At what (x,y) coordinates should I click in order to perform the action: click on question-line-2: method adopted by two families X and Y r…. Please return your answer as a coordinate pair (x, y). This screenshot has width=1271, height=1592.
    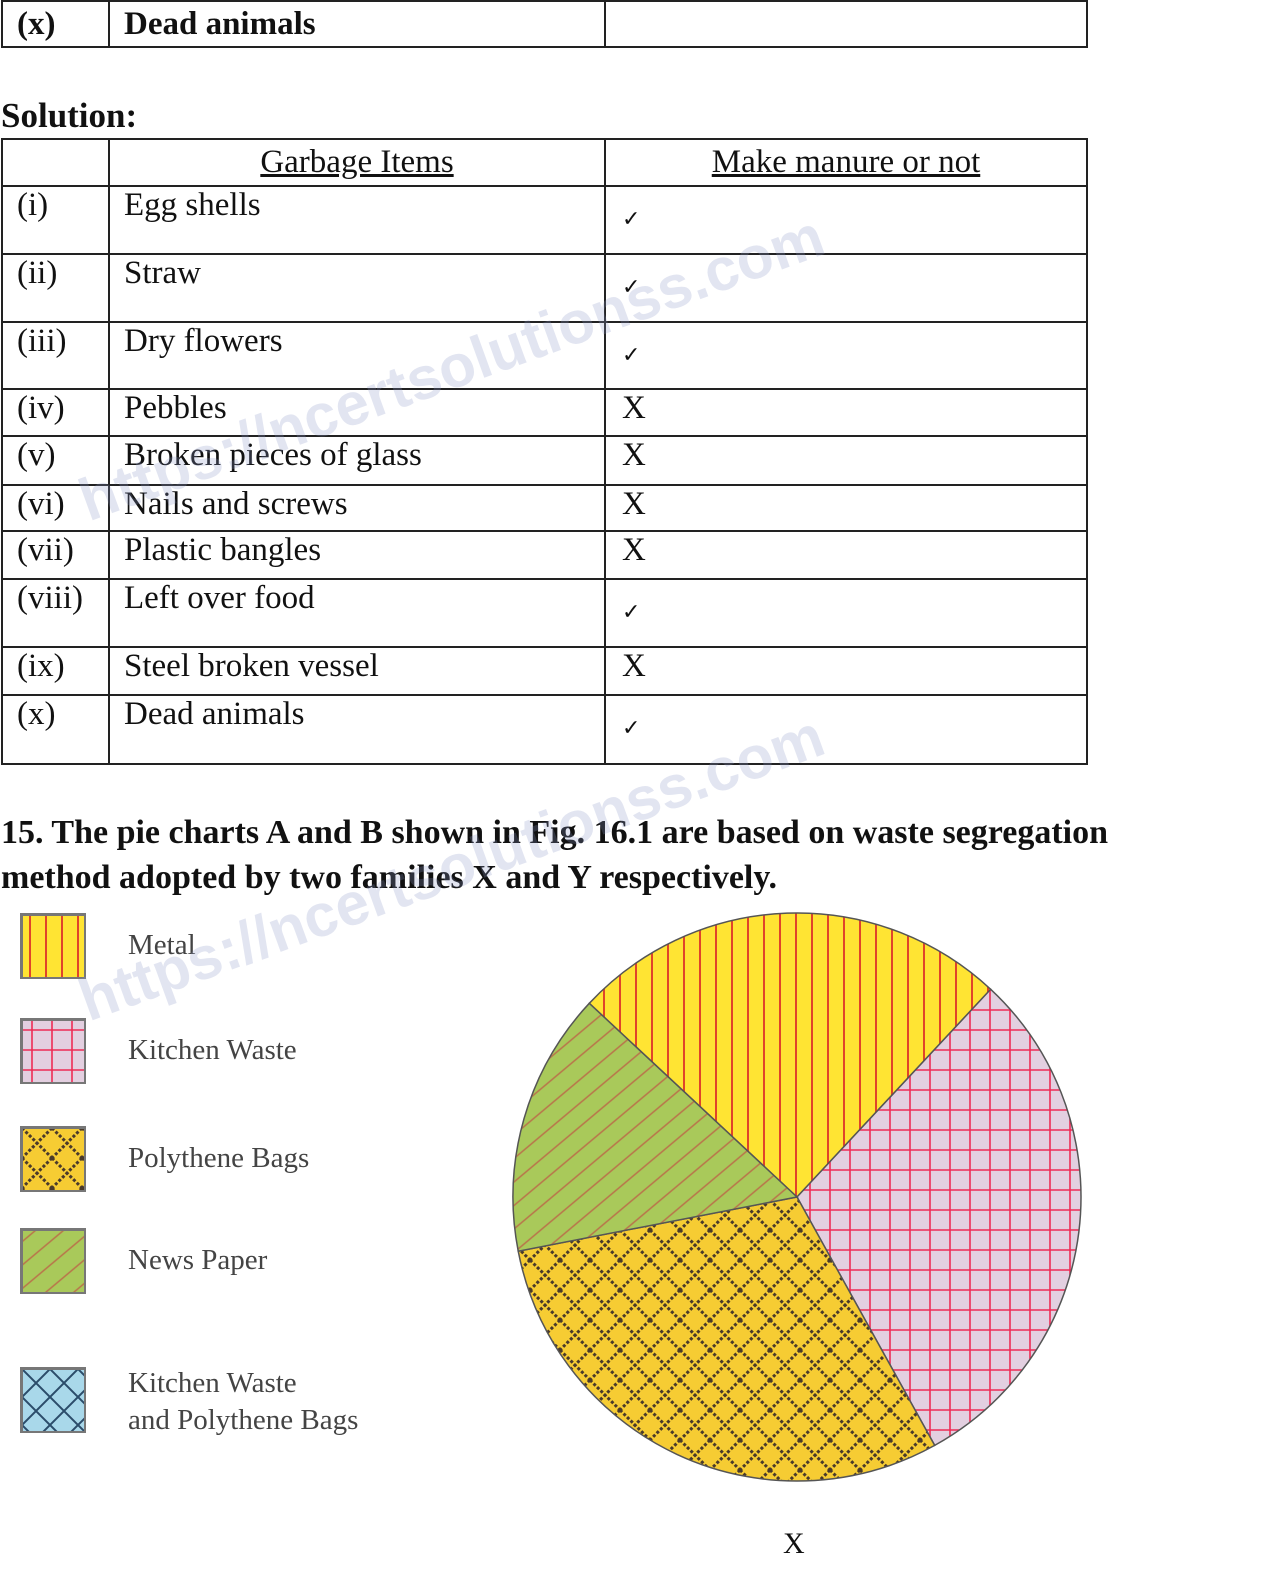
    Looking at the image, I should click on (389, 877).